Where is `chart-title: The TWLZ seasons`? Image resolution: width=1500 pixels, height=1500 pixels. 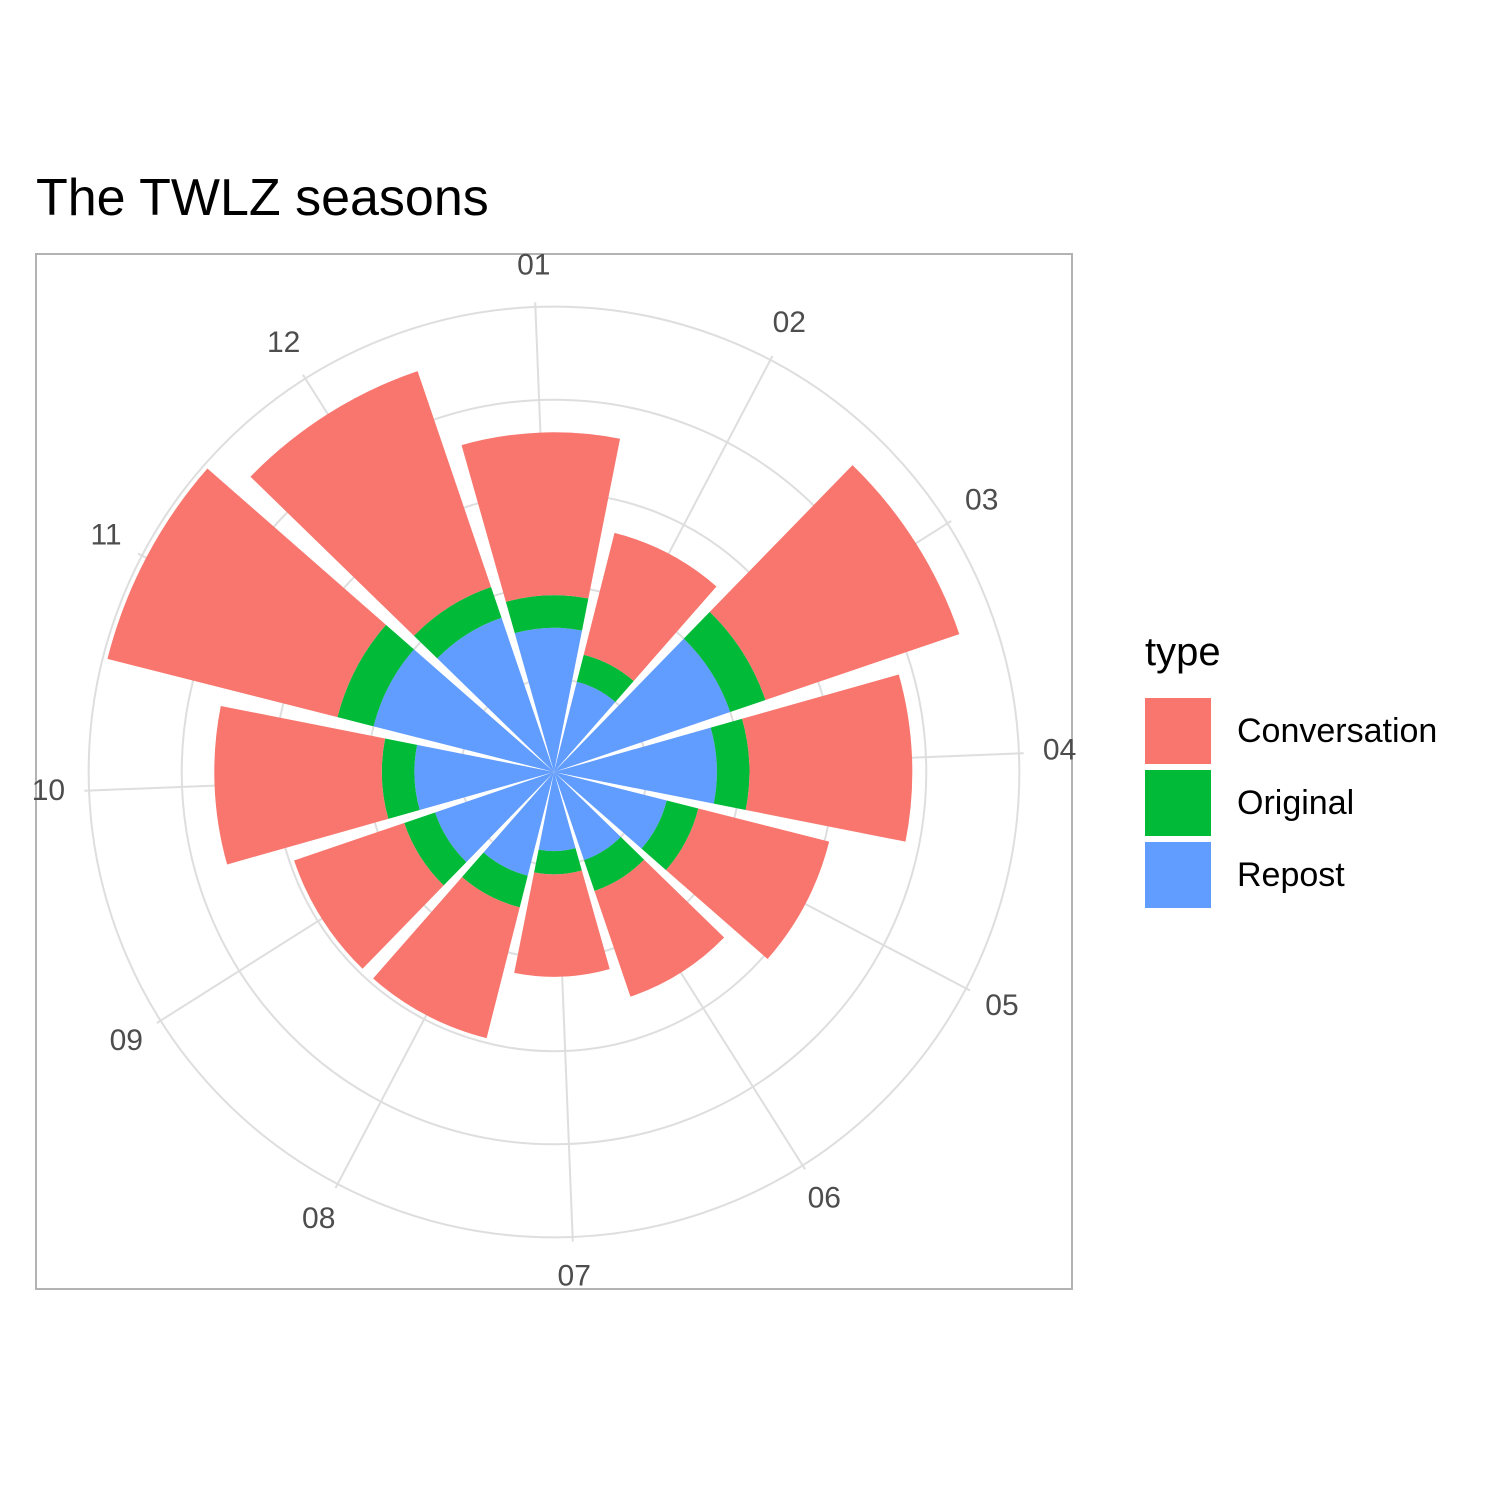
chart-title: The TWLZ seasons is located at coordinates (262, 198).